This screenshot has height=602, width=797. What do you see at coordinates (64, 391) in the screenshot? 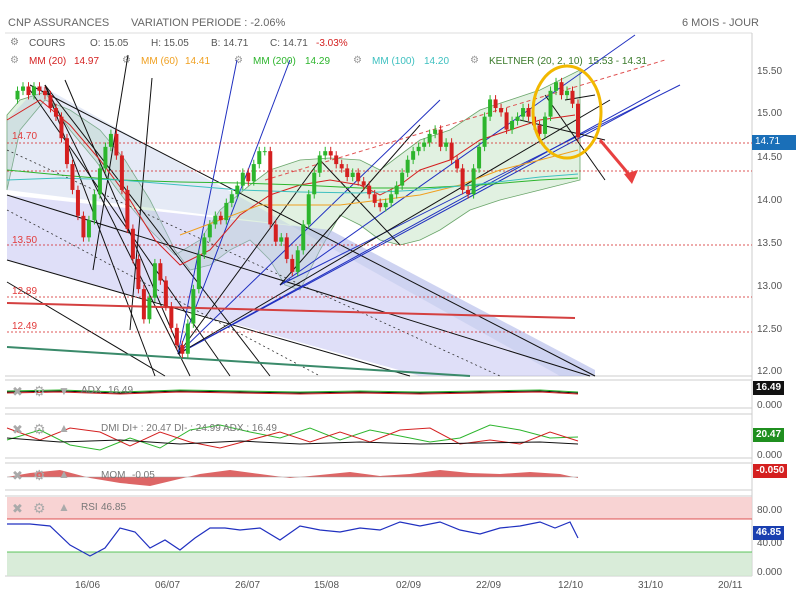
I see `move-down-icon: ▼` at bounding box center [64, 391].